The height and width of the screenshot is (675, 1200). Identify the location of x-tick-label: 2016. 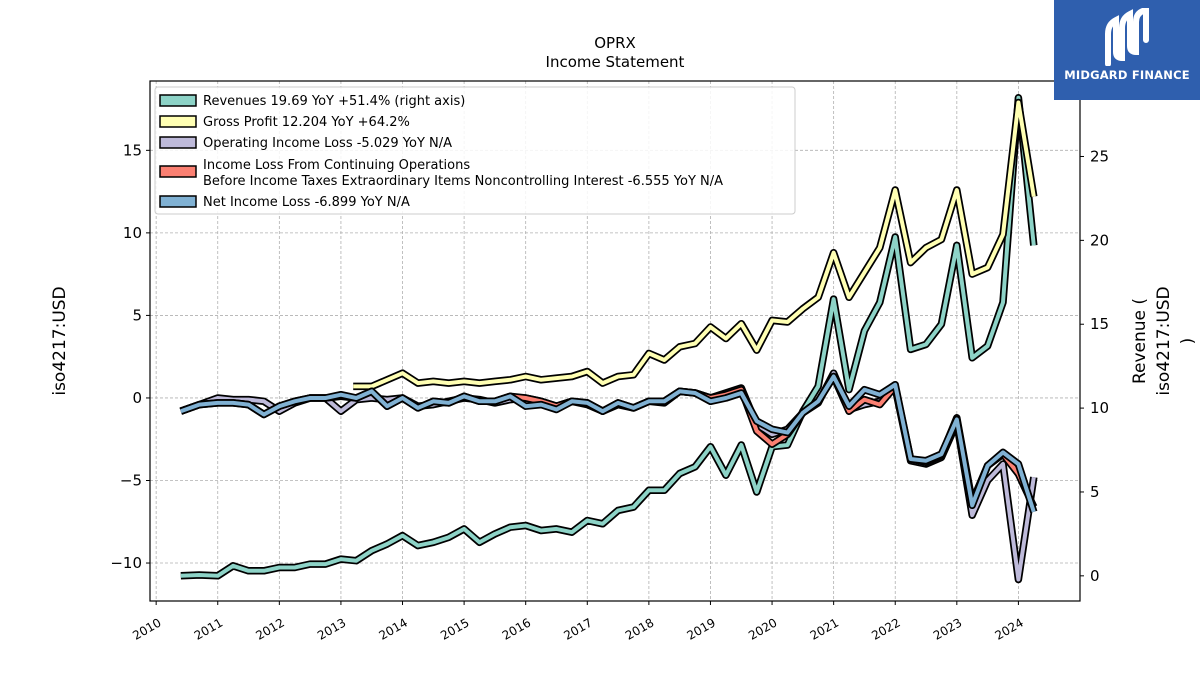
(516, 628).